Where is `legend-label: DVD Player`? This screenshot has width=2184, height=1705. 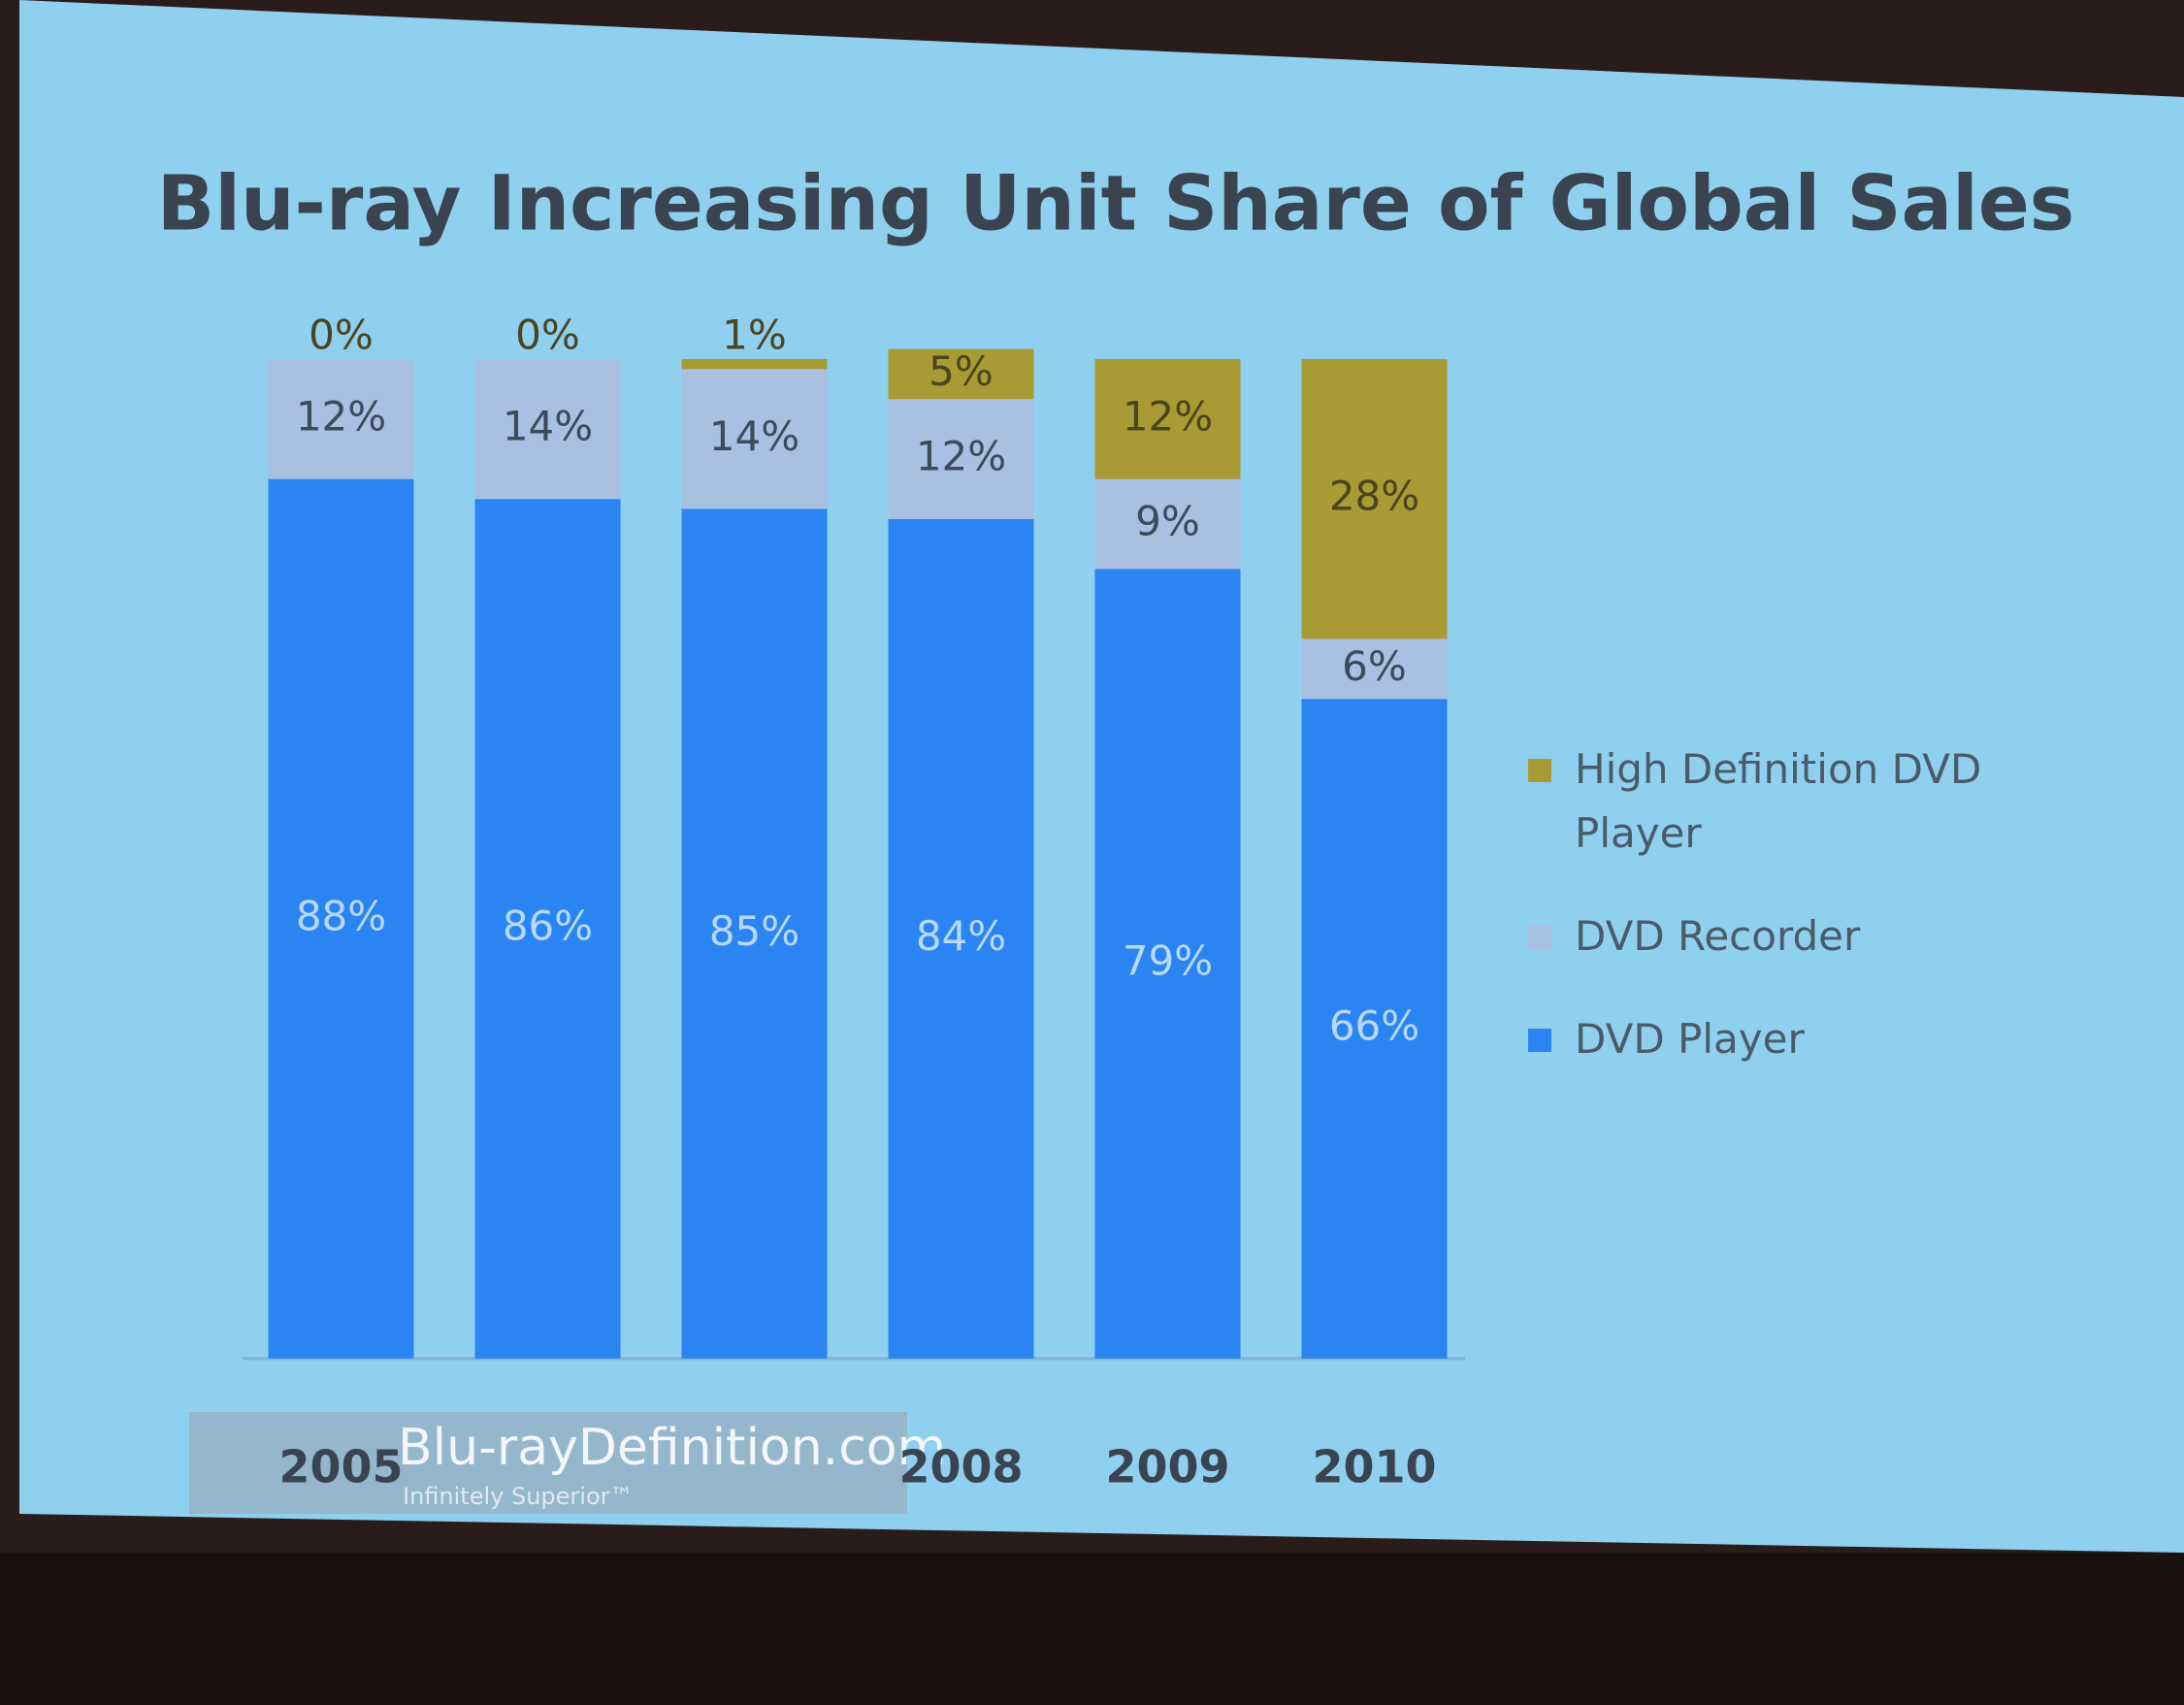
legend-label: DVD Player is located at coordinates (1690, 1039).